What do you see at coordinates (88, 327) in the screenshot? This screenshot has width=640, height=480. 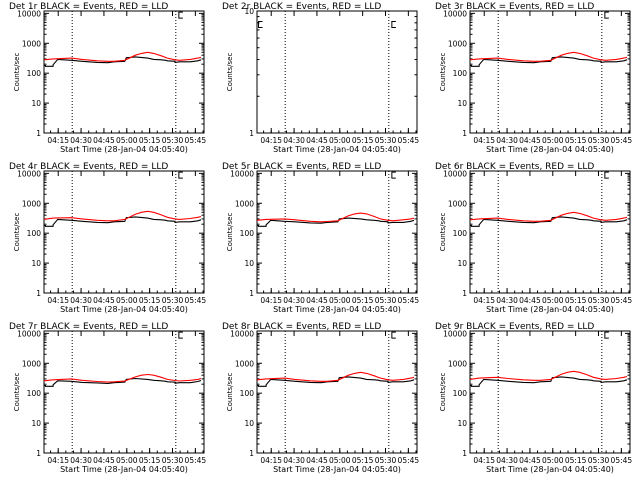 I see `panel-title: Det 7r BLACK = Events, RED = LLD` at bounding box center [88, 327].